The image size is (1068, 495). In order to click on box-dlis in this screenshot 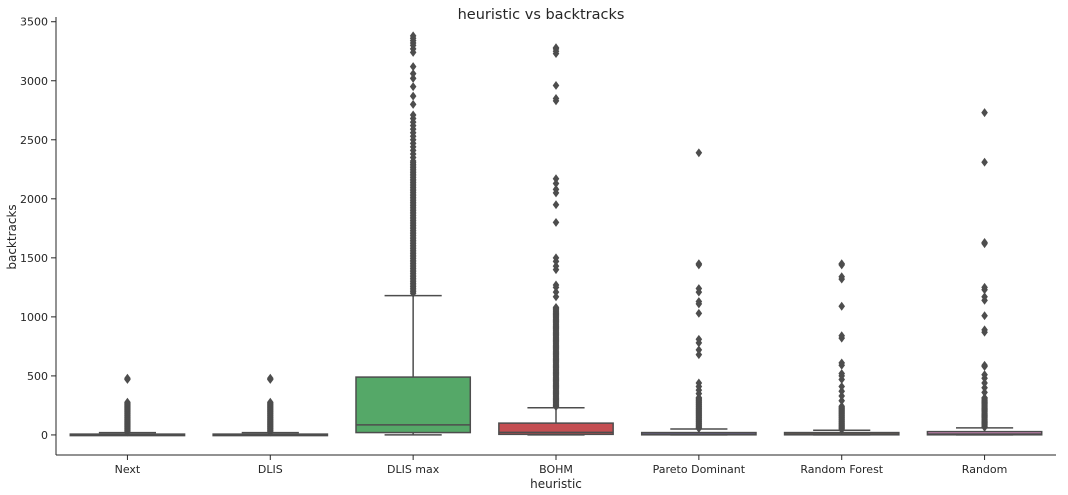, I will do `click(270, 405)`.